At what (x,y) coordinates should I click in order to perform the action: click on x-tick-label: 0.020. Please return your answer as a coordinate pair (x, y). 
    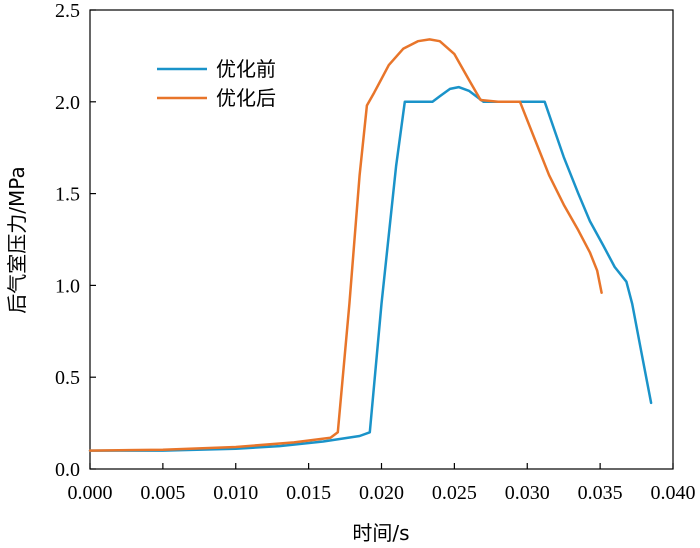
    Looking at the image, I should click on (381, 493).